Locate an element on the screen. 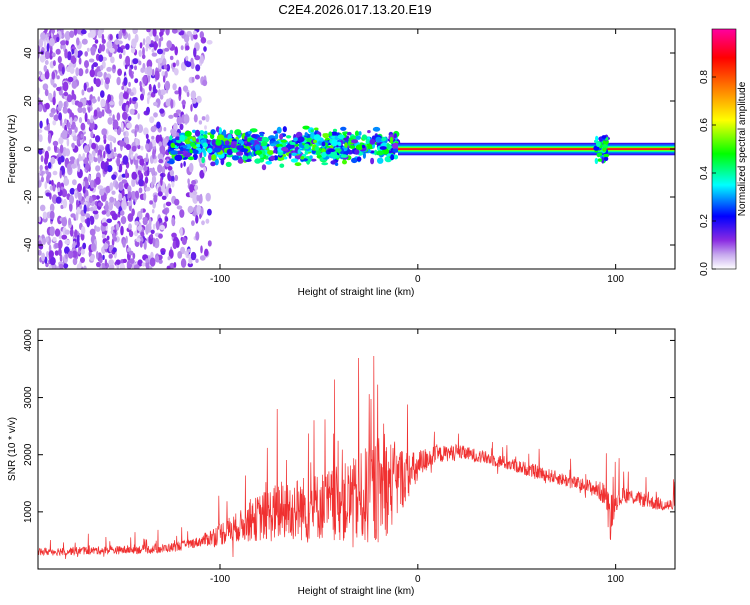 This screenshot has width=750, height=605. spectrogram-x-axis-label: Height of straight line (km) is located at coordinates (356, 292).